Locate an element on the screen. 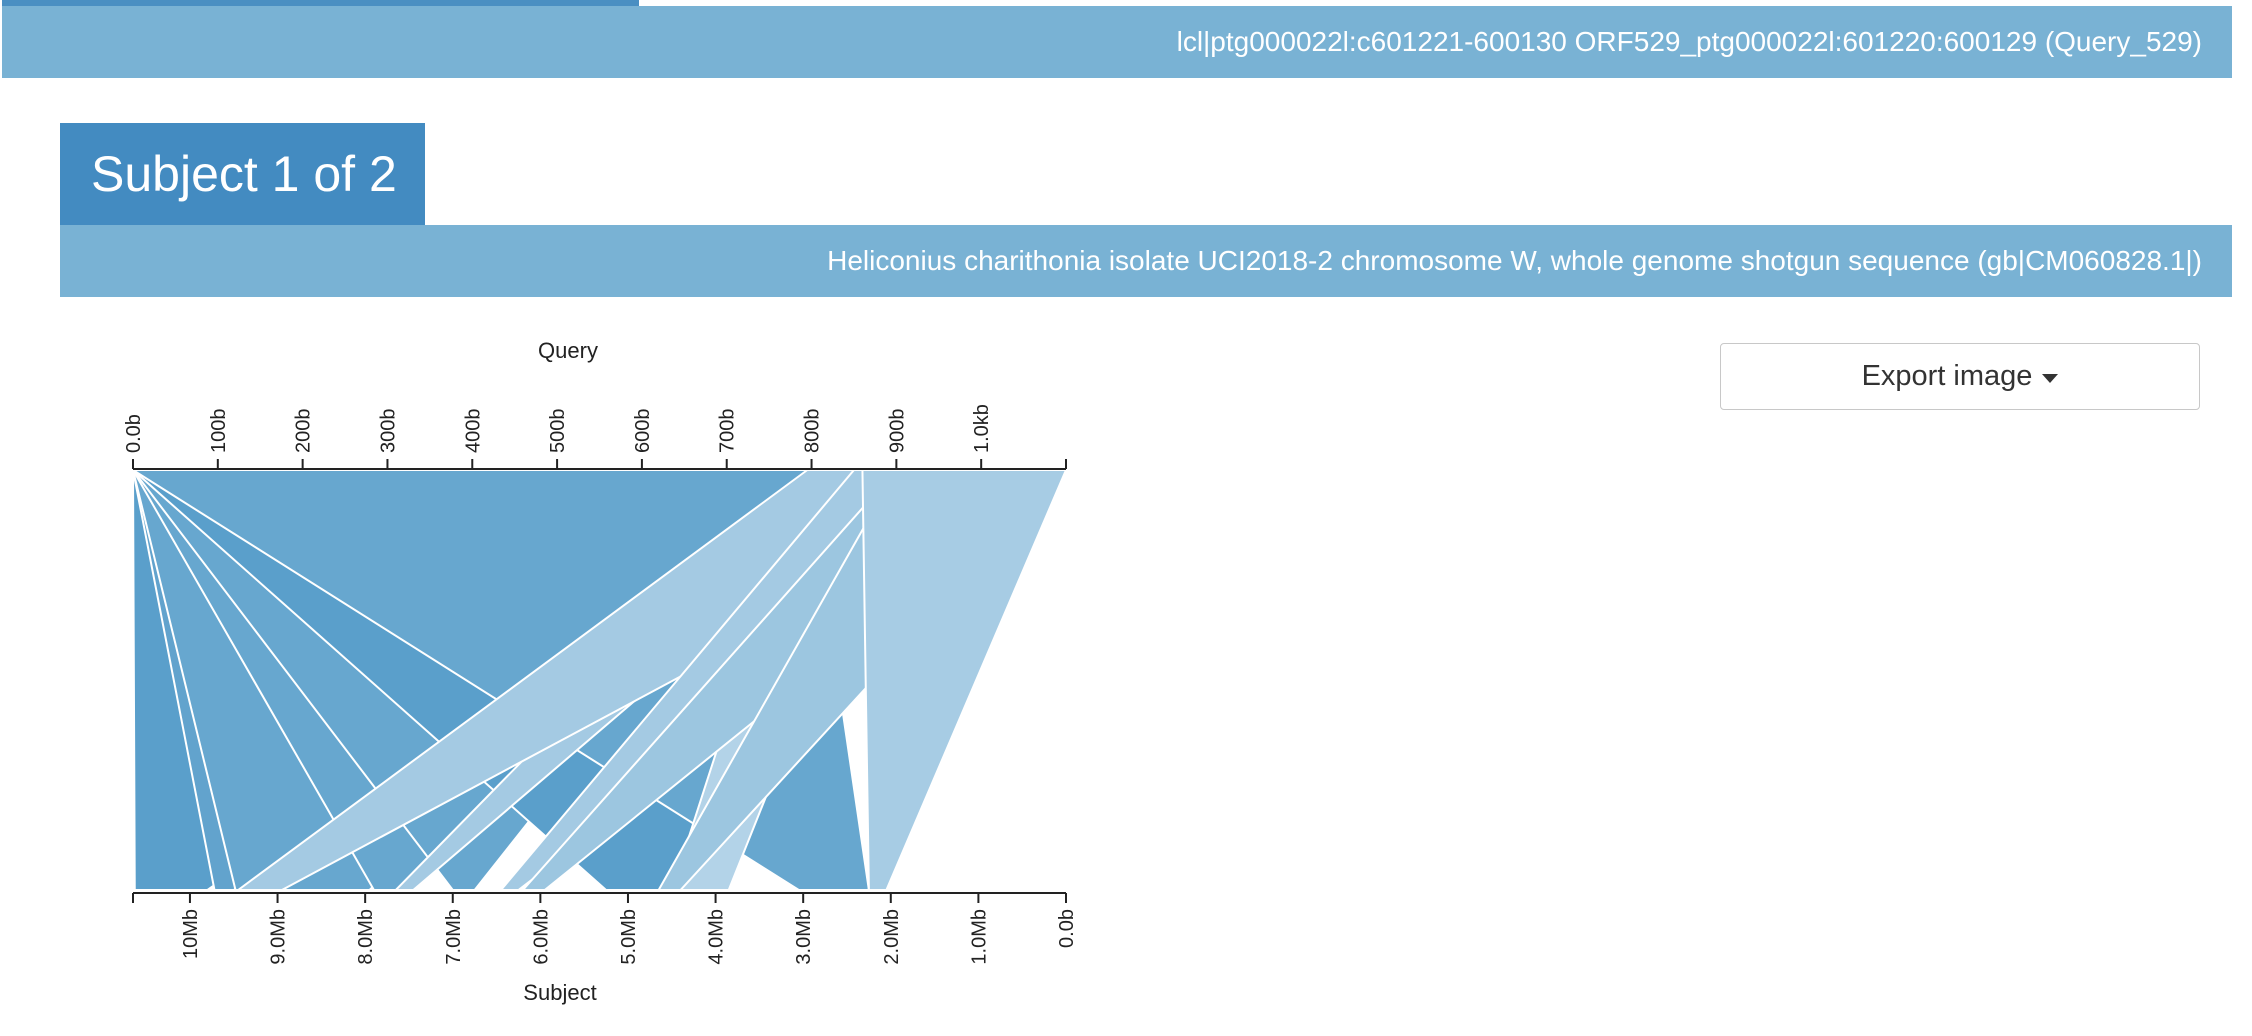 Image resolution: width=2252 pixels, height=1036 pixels. subject-tick-label: 4.0Mb is located at coordinates (717, 937).